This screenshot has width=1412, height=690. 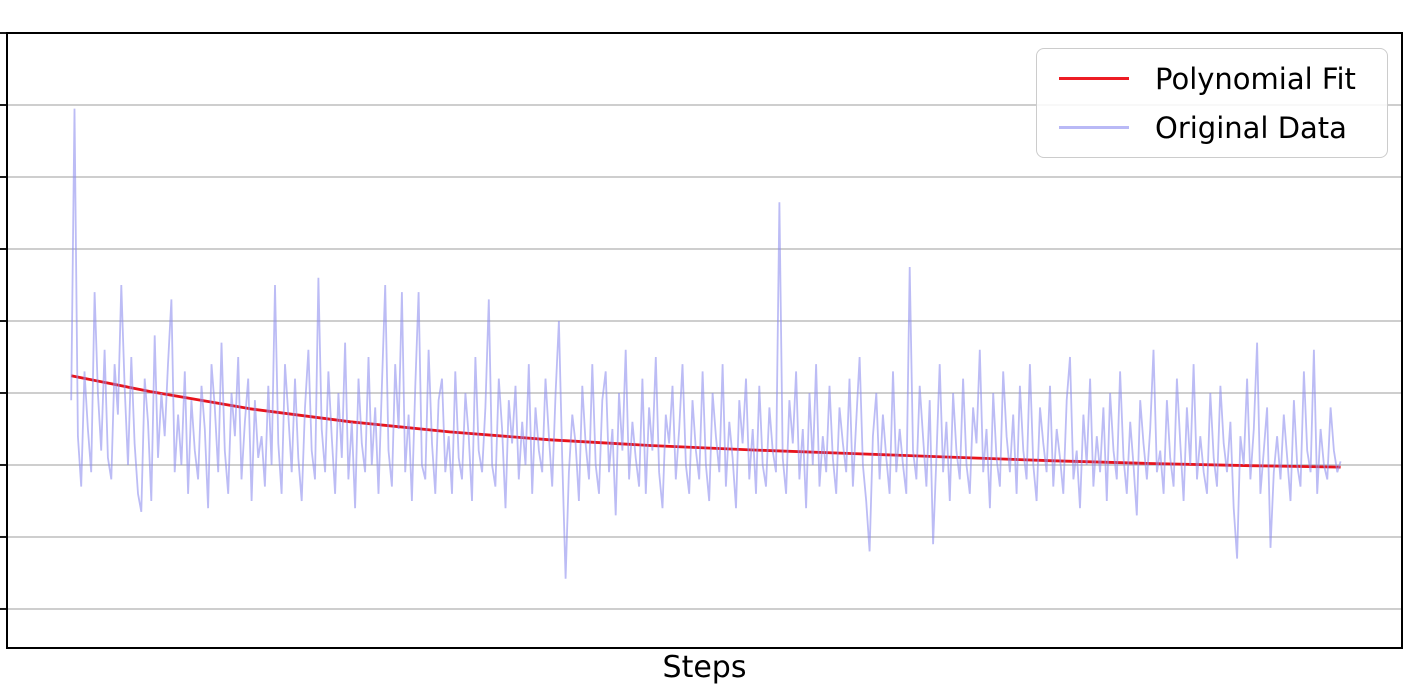 What do you see at coordinates (1251, 127) in the screenshot?
I see `legend-label-original-data: Original Data` at bounding box center [1251, 127].